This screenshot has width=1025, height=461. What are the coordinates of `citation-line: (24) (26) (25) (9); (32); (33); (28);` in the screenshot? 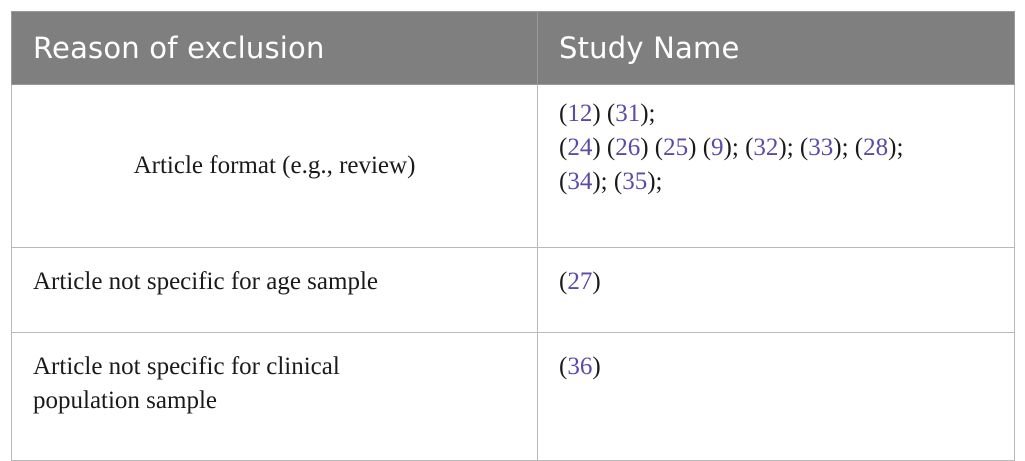 It's located at (776, 148).